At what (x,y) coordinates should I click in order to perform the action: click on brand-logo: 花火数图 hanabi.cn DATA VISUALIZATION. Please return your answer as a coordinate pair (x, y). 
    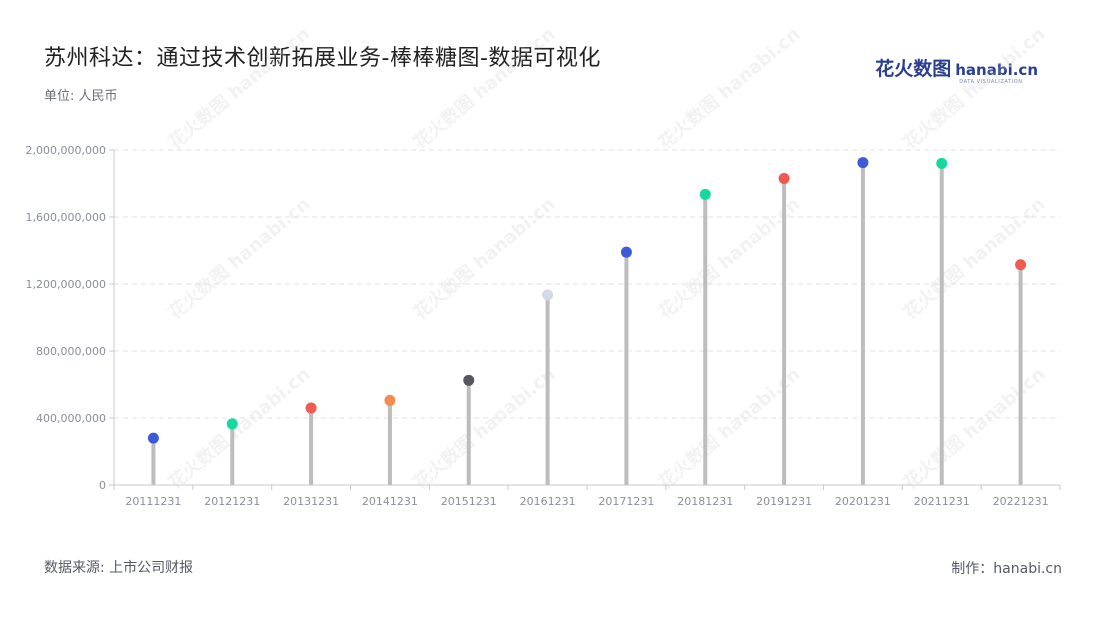
    Looking at the image, I should click on (956, 72).